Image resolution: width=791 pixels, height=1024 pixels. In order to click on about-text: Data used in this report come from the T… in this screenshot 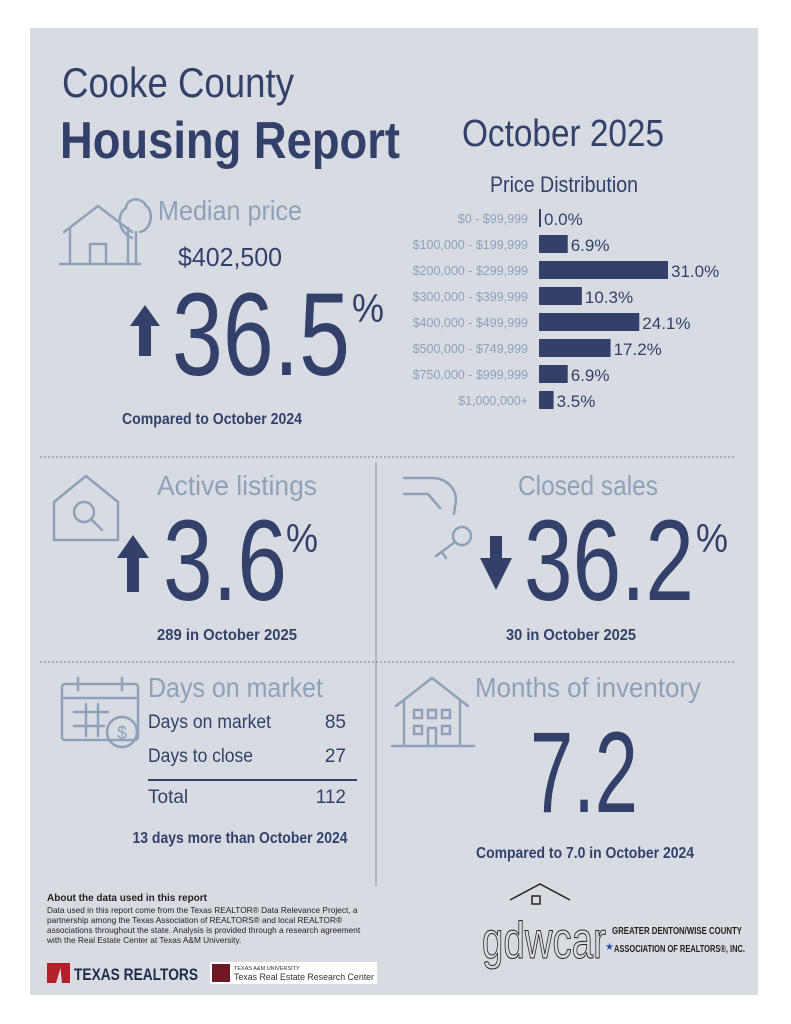, I will do `click(203, 925)`.